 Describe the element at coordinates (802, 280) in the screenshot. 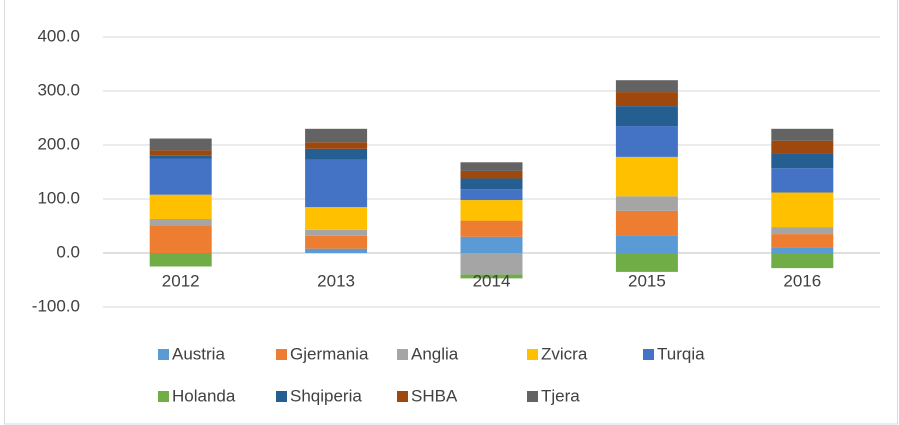

I see `x-tick-label: 2016` at that location.